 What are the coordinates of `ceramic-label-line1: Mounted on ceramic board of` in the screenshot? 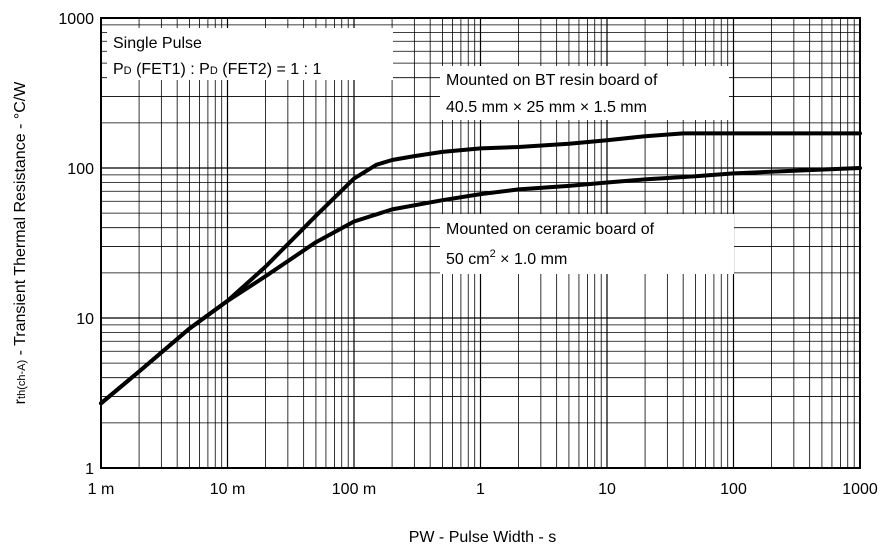 It's located at (550, 229).